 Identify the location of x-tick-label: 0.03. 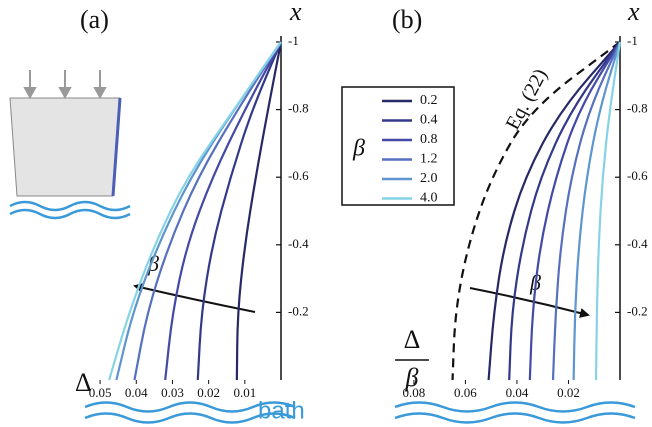
(172, 392).